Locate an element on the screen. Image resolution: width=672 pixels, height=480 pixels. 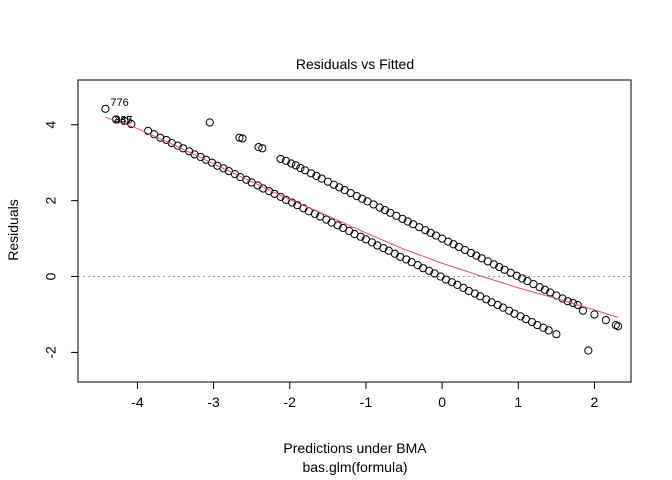
x-tick-label-1: -3 is located at coordinates (213, 402).